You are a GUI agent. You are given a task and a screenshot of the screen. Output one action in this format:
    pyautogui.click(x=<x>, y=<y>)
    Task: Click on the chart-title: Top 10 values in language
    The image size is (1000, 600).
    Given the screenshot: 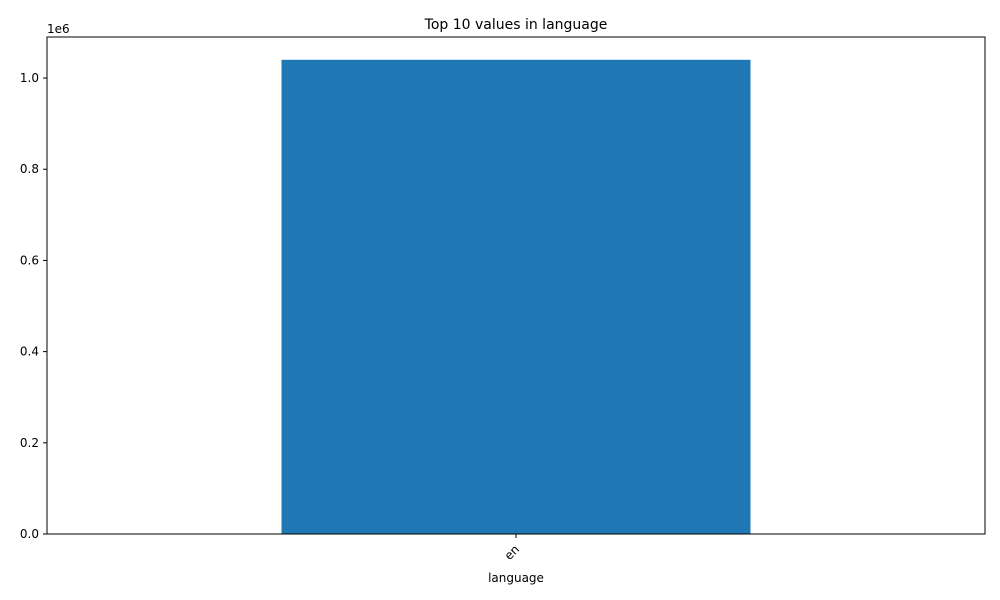 What is the action you would take?
    pyautogui.click(x=516, y=25)
    